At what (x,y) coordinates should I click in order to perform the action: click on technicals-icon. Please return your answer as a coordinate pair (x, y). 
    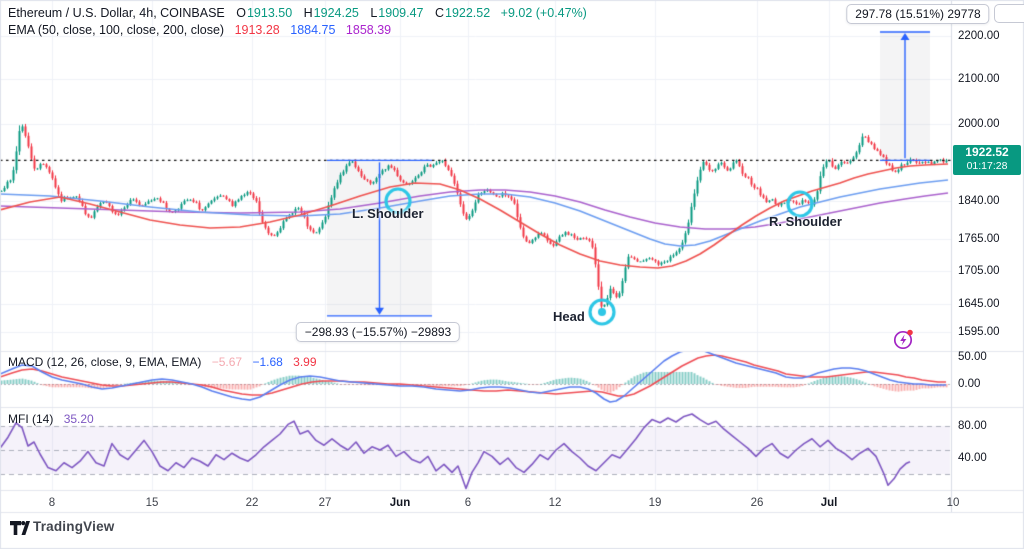
    Looking at the image, I should click on (903, 339).